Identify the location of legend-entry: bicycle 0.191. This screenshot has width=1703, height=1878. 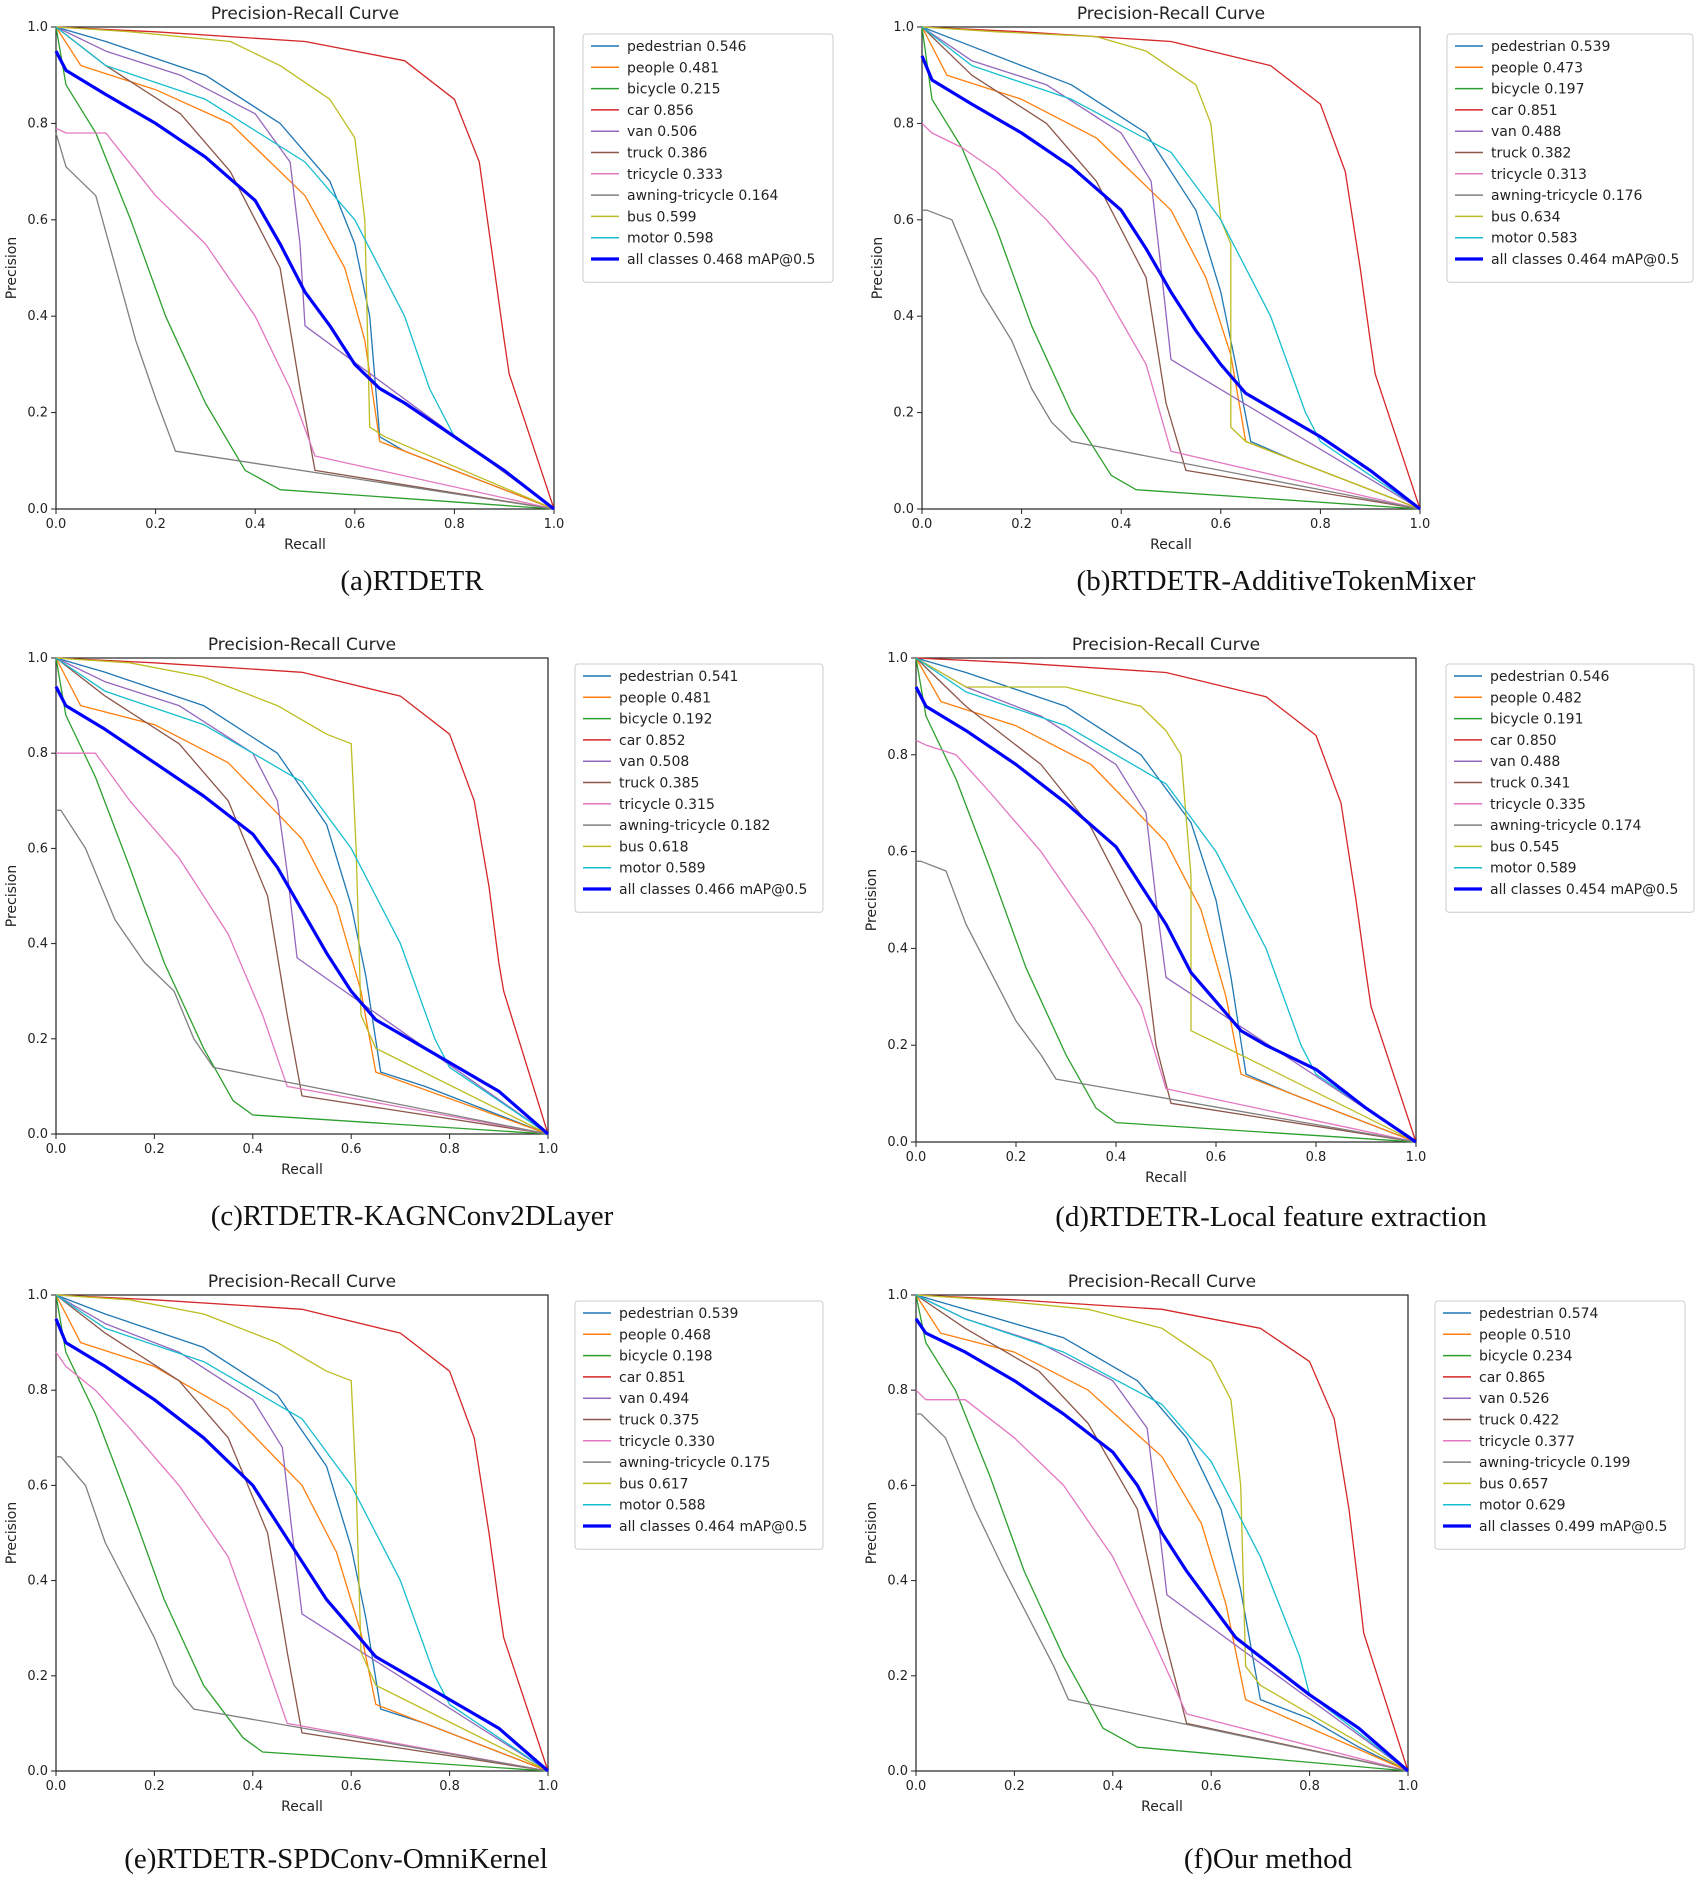
(1537, 720).